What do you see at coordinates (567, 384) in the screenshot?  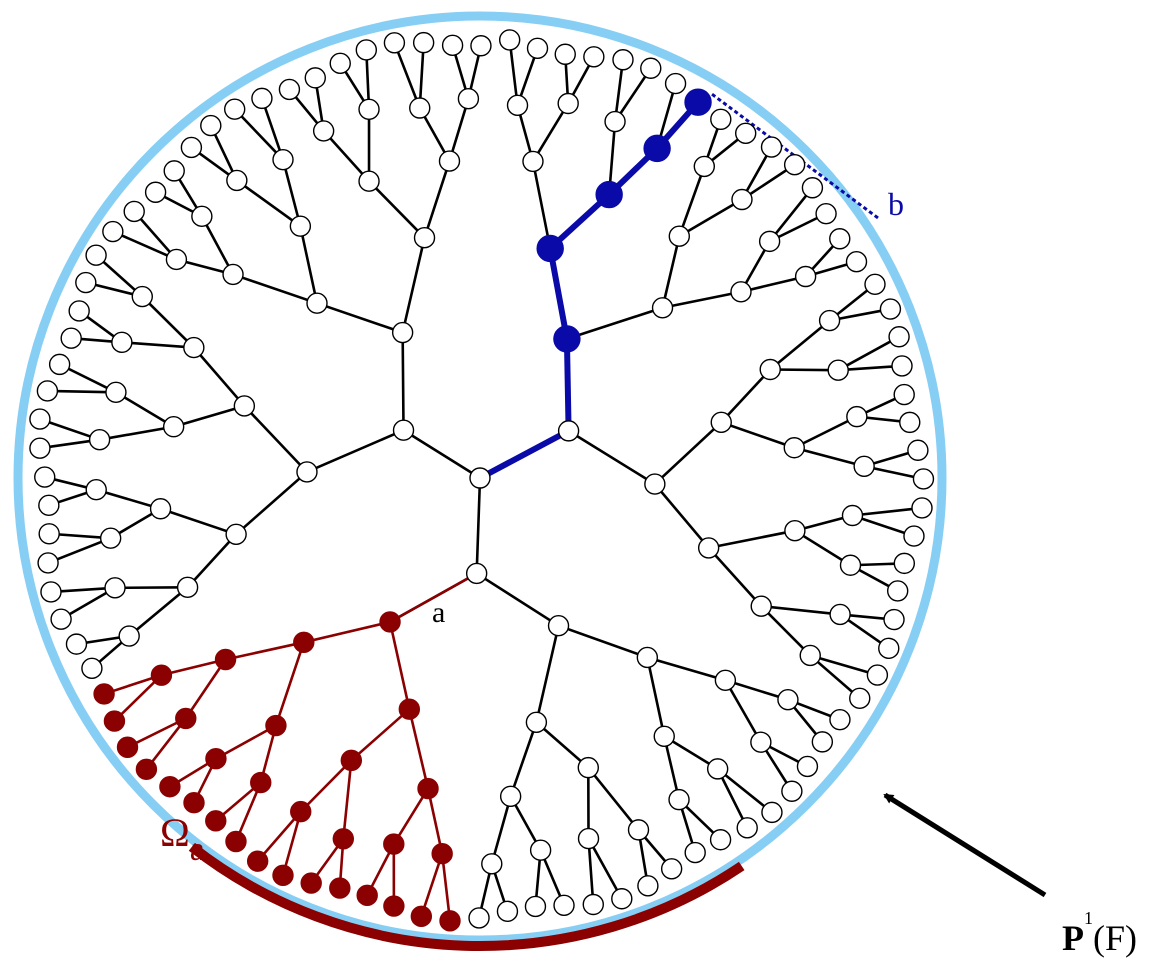 I see `path-edge` at bounding box center [567, 384].